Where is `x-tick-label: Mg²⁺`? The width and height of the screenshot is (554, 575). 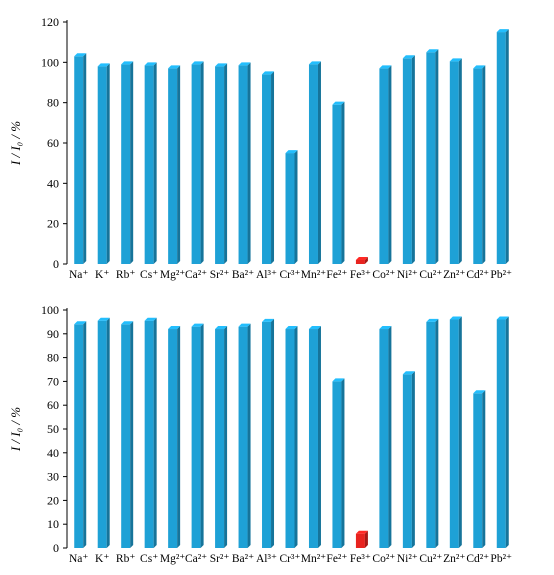
x-tick-label: Mg²⁺ is located at coordinates (173, 559).